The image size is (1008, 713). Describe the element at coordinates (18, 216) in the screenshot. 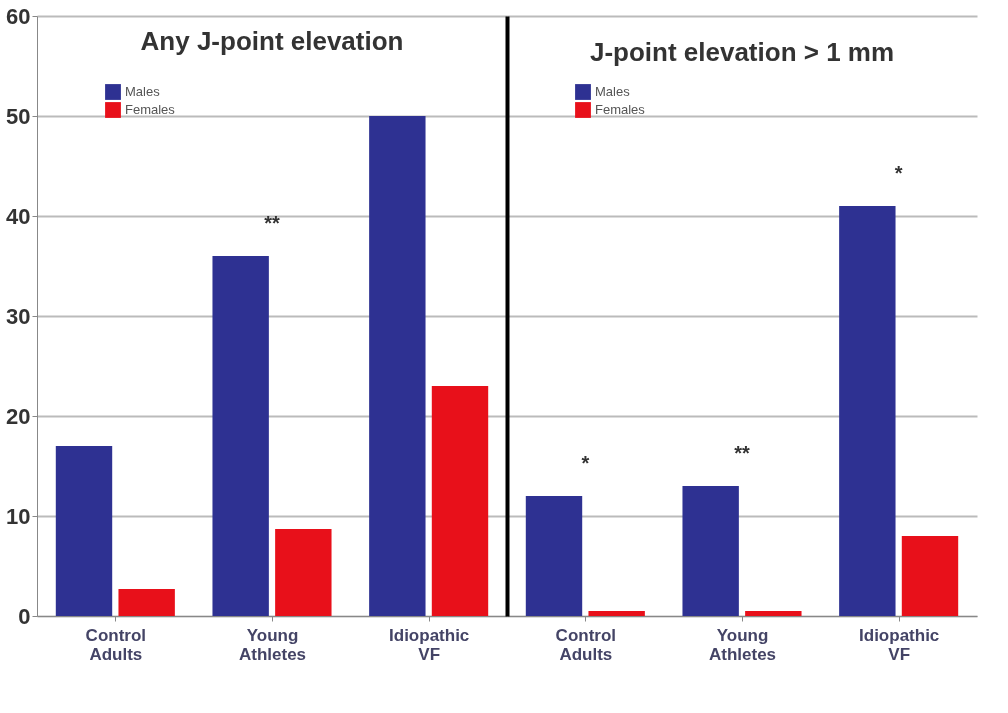

I see `y-tick-label: 40` at that location.